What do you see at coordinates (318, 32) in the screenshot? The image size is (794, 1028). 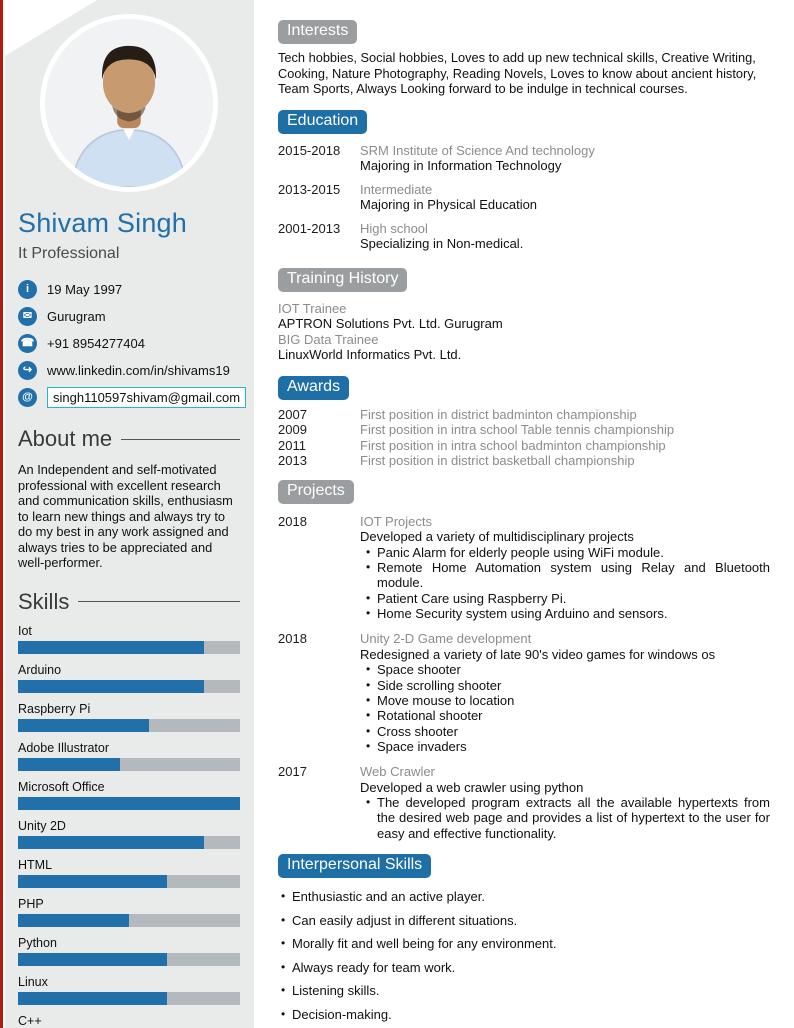 I see `interests-badge: Interests` at bounding box center [318, 32].